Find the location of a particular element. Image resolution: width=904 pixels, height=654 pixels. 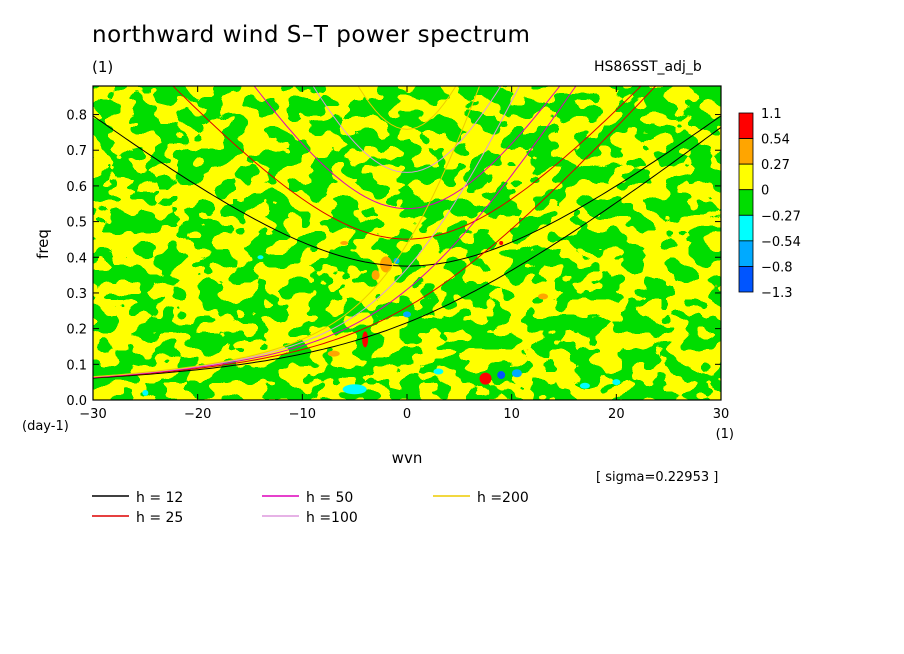

colorbar-label: 0.54 is located at coordinates (775, 140).